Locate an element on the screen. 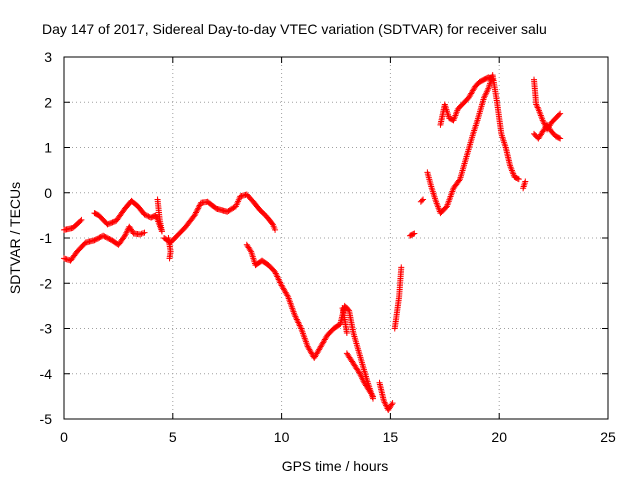 Image resolution: width=640 pixels, height=480 pixels. x-tick-label: 15 is located at coordinates (391, 437).